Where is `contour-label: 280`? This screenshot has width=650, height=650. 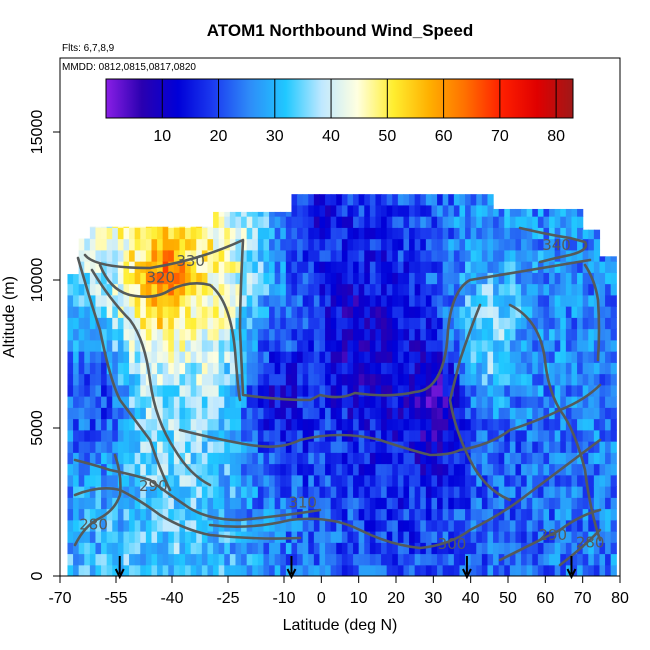 contour-label: 280 is located at coordinates (590, 542).